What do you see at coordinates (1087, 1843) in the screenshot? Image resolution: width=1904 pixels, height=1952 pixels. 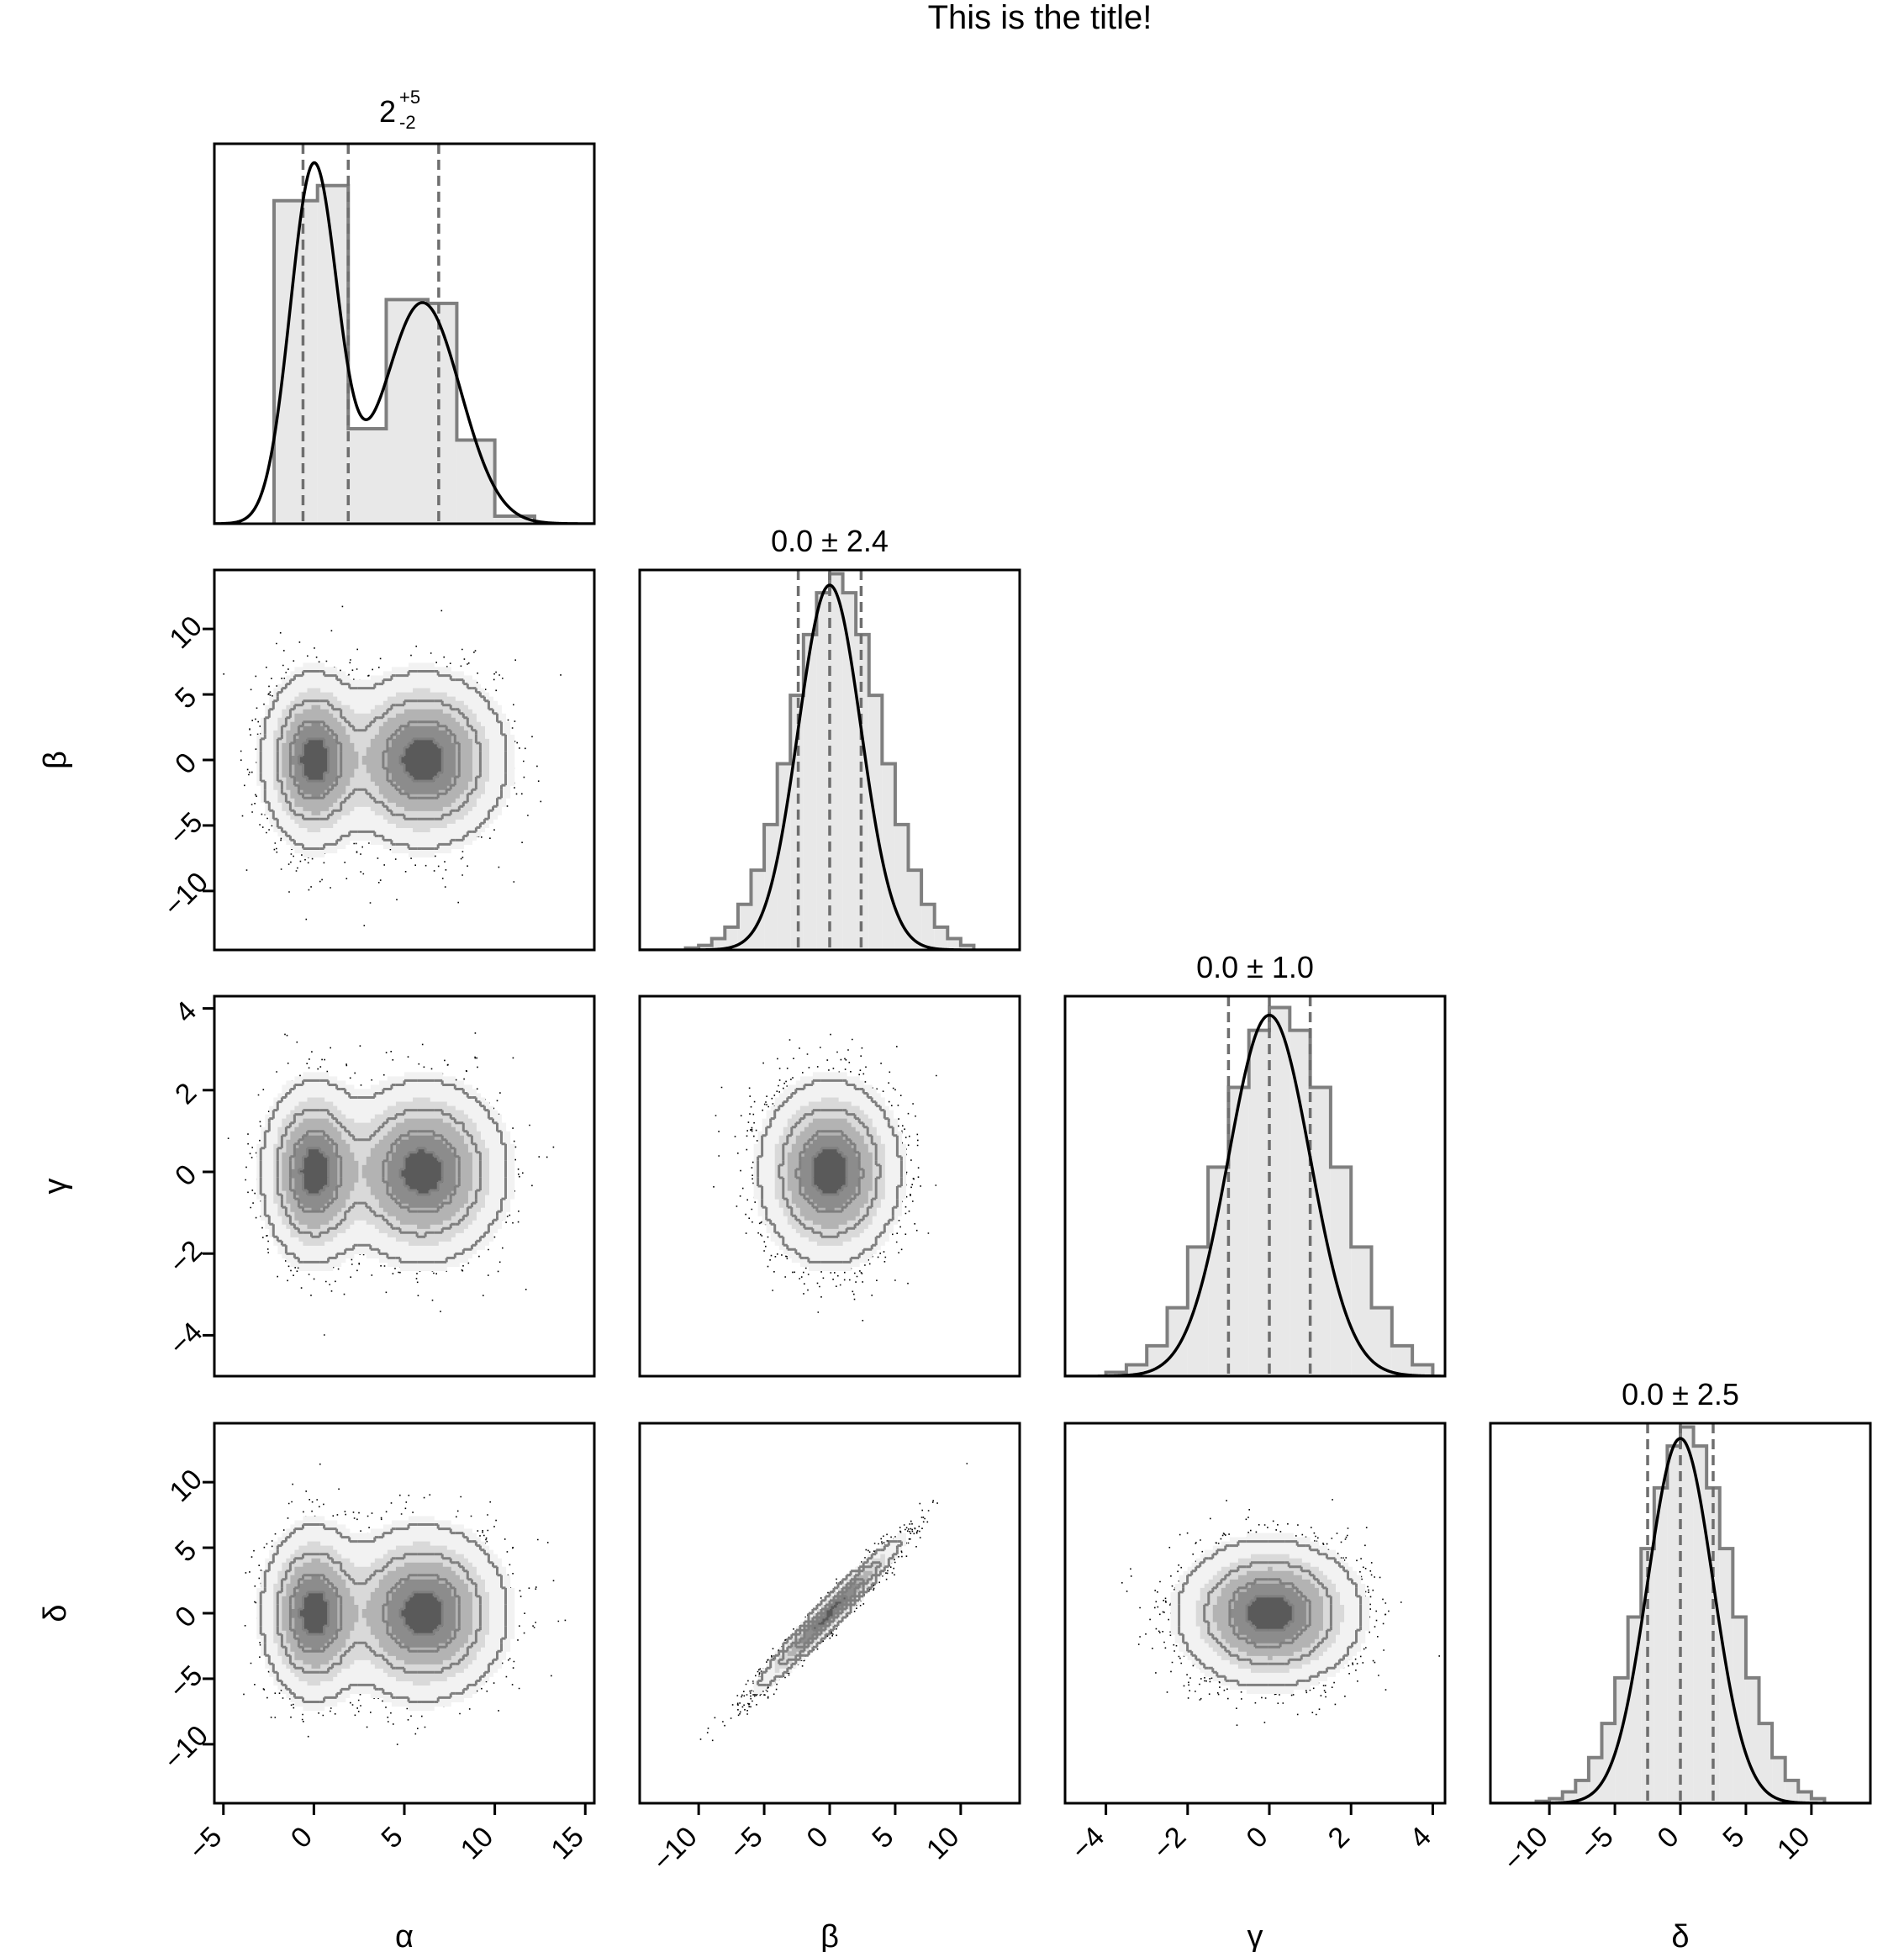 I see `x-tick-label: −4` at bounding box center [1087, 1843].